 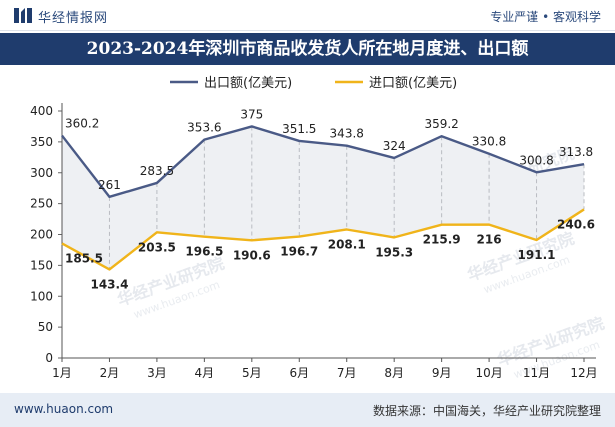 What do you see at coordinates (394, 146) in the screenshot?
I see `export-data-label: 324` at bounding box center [394, 146].